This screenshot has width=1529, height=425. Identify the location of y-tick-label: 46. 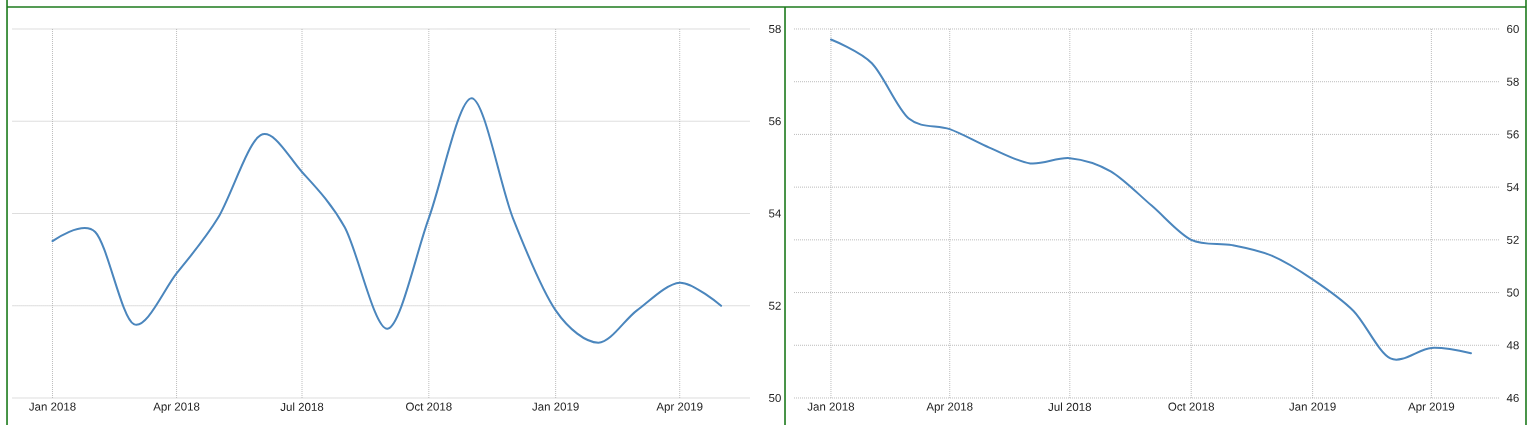
(1512, 398).